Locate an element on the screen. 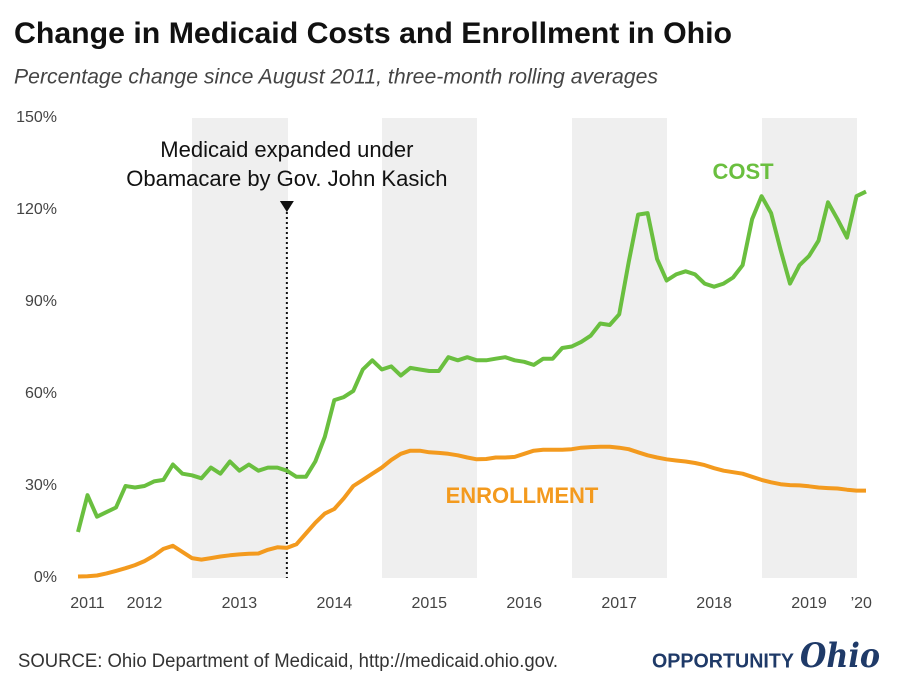 The height and width of the screenshot is (693, 900). logo-script: Ohio is located at coordinates (840, 656).